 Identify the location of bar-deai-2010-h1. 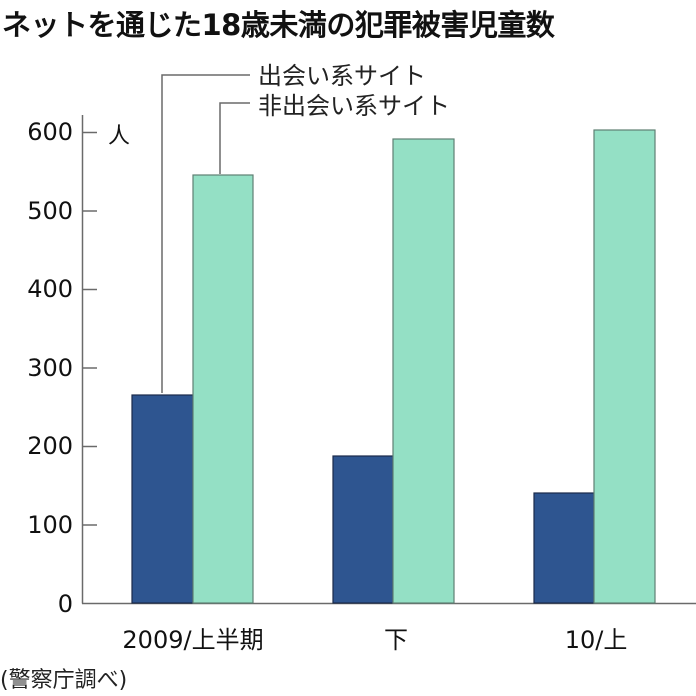
(564, 548).